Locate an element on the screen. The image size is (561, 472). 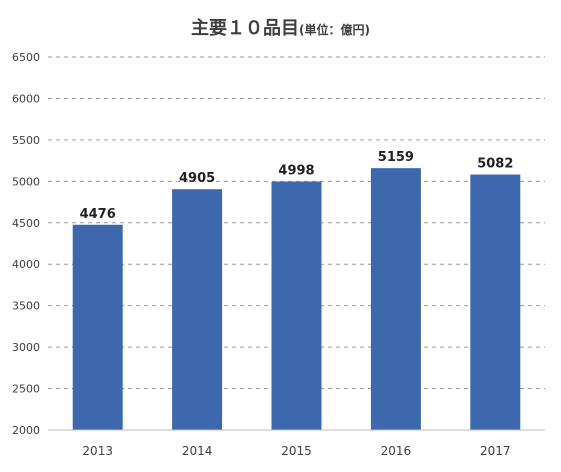
data-label-2016: 5159 is located at coordinates (396, 157).